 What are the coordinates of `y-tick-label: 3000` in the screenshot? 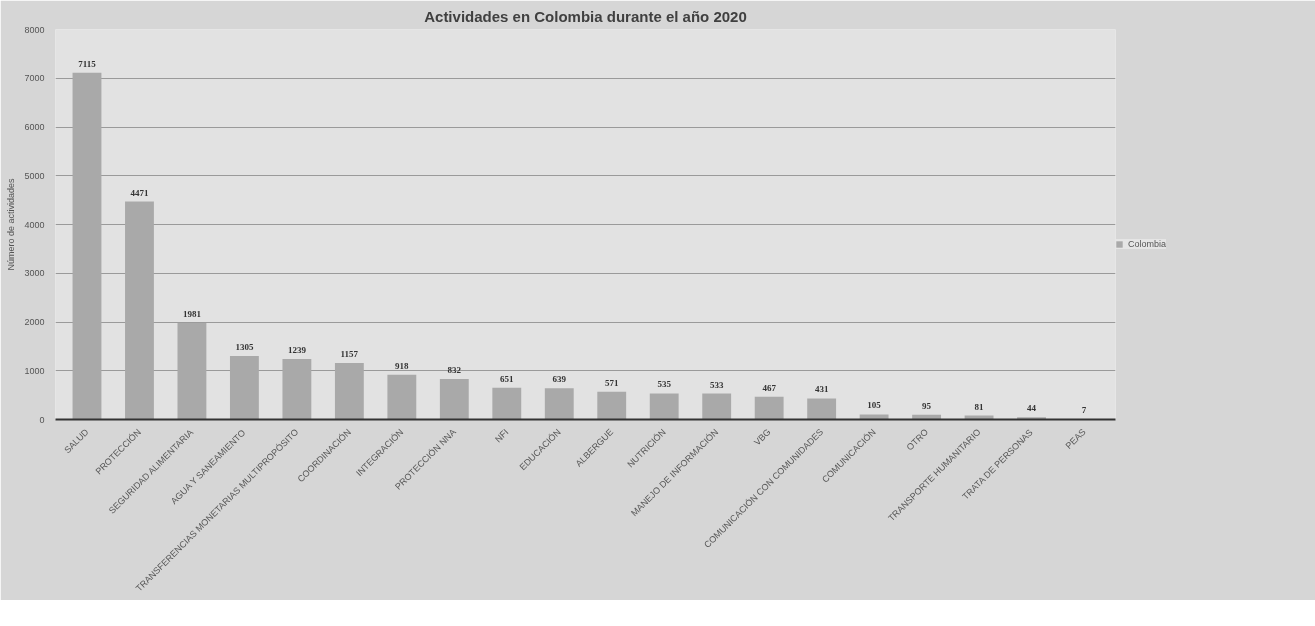 It's located at (34, 273).